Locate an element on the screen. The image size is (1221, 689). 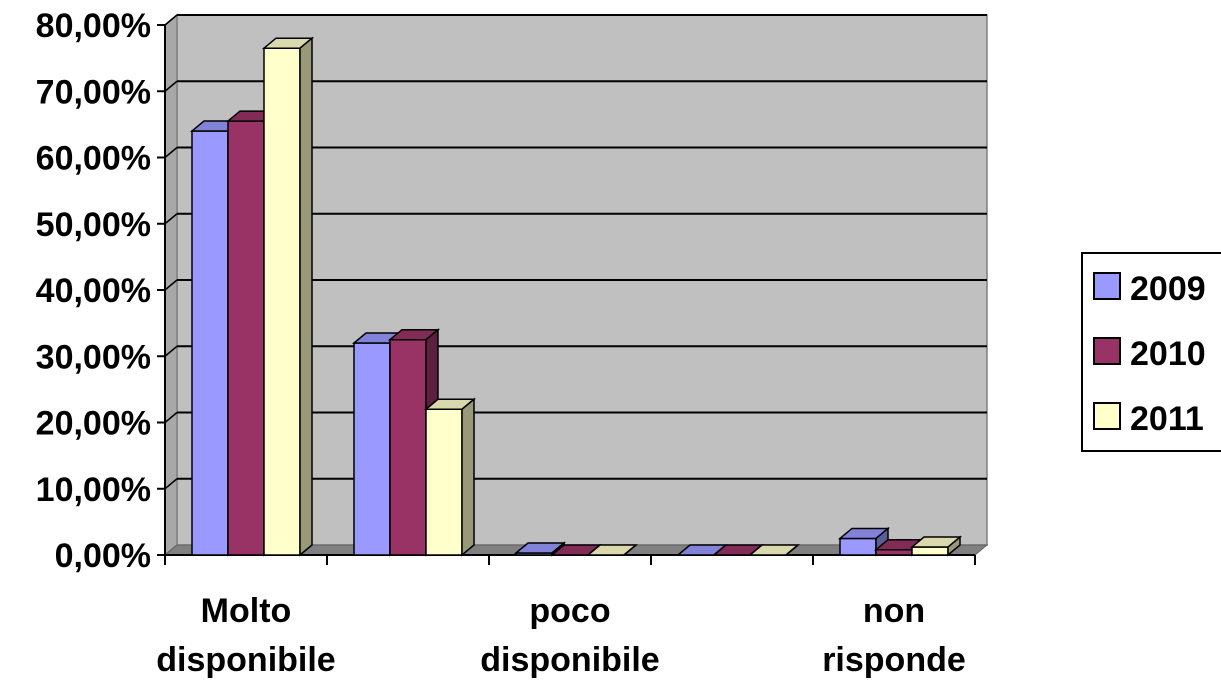
legend-swatch-2010 is located at coordinates (1107, 351).